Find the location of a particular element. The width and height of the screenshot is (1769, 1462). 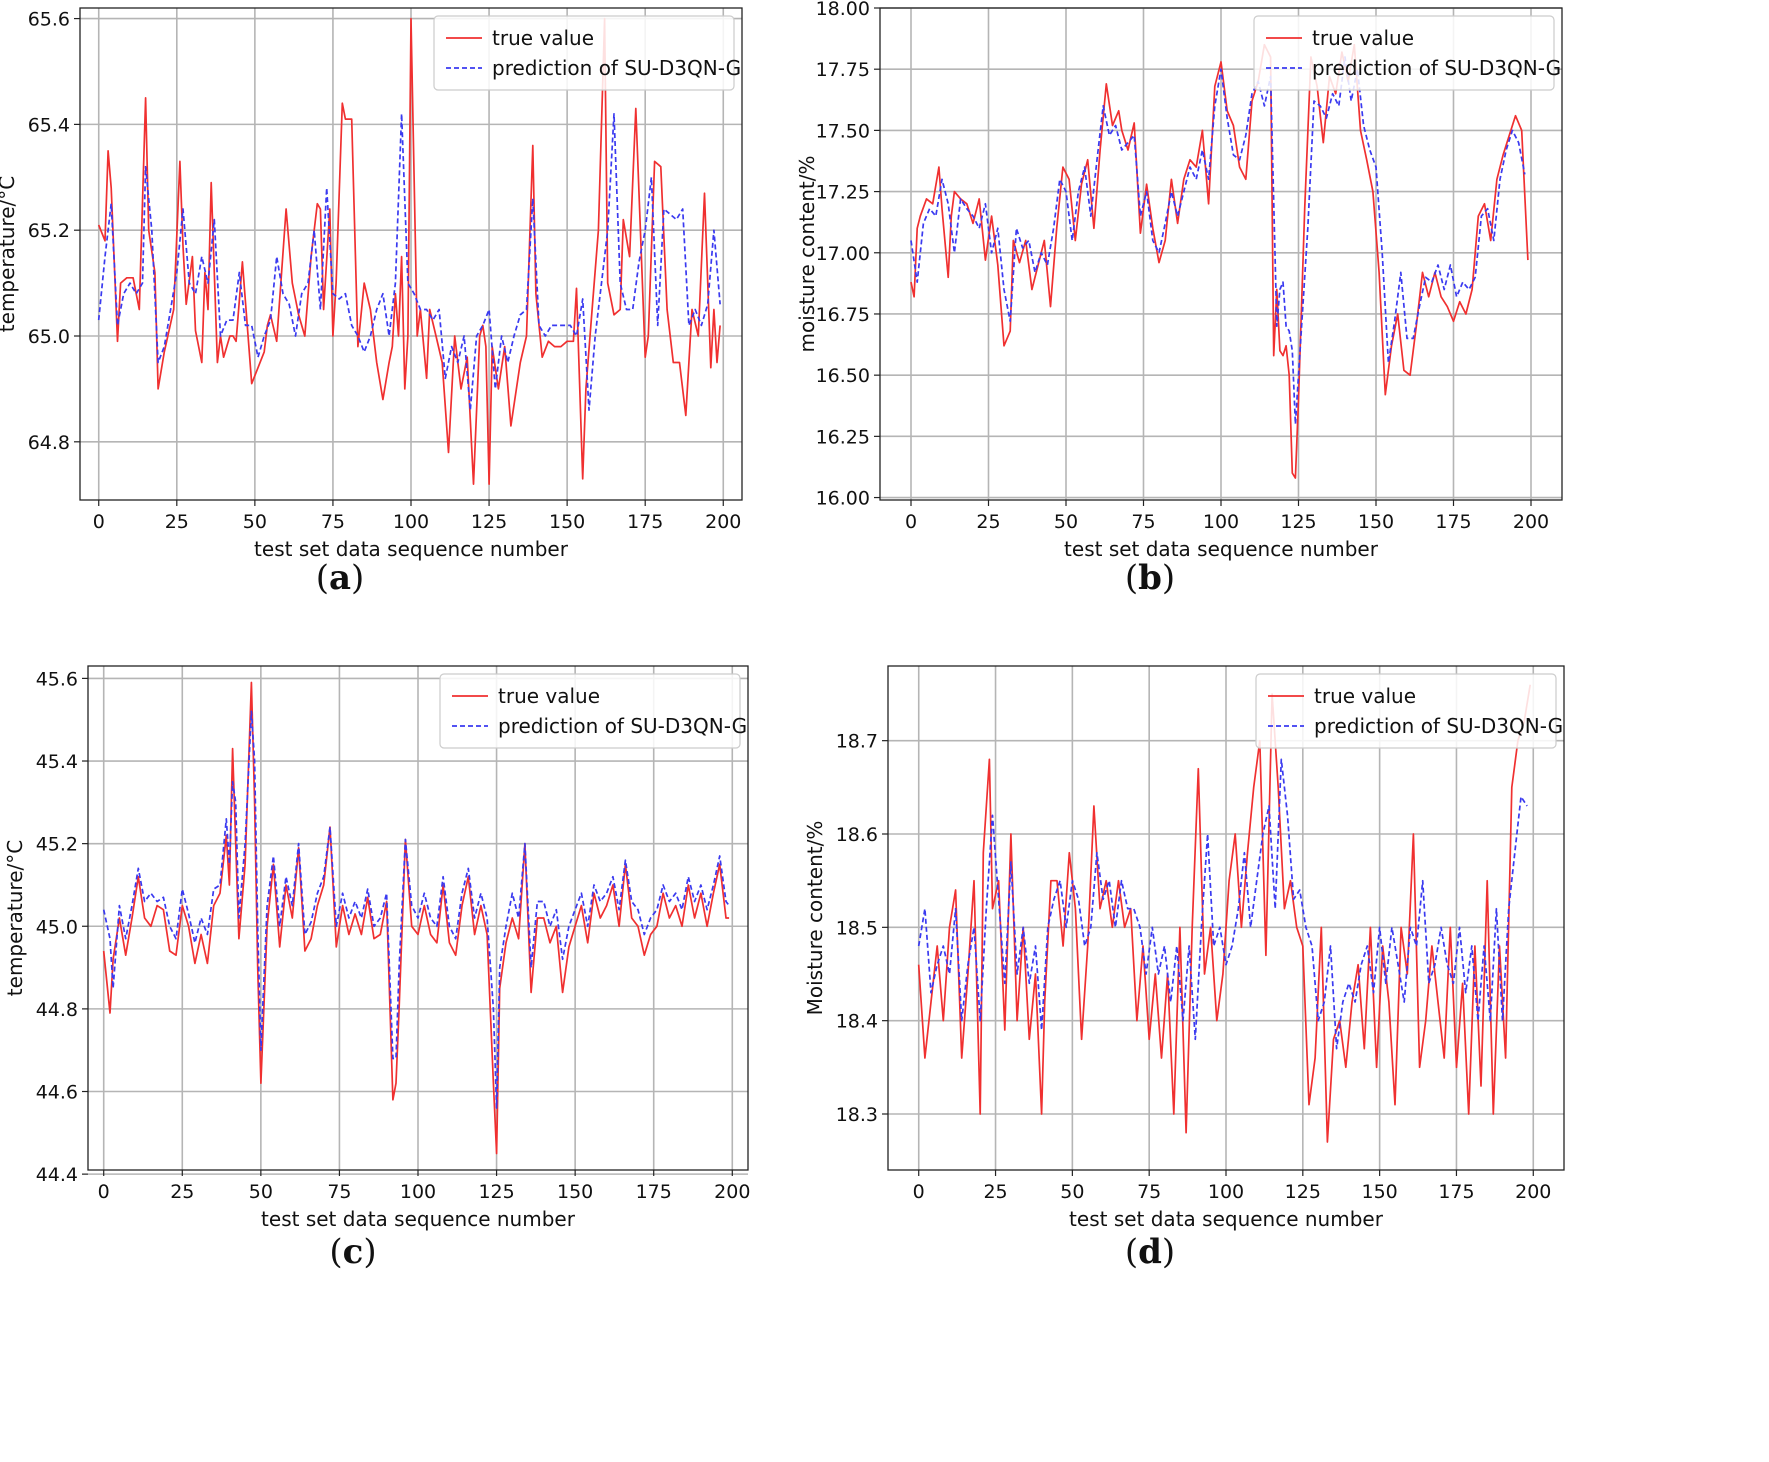

y-tick-label: 18.4 is located at coordinates (857, 1022).